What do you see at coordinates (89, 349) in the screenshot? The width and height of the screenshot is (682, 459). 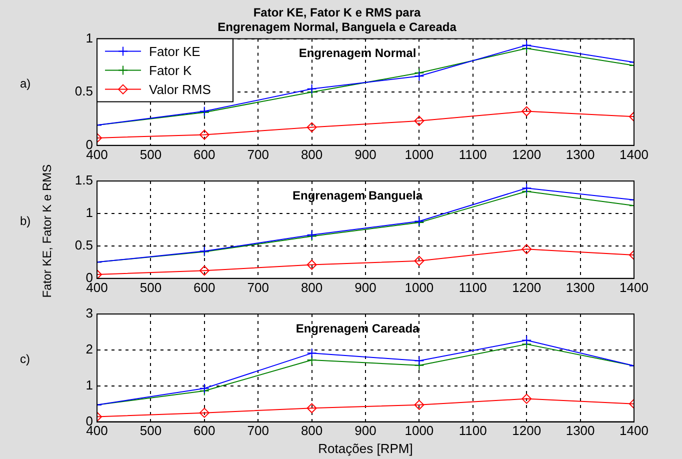 I see `y-tick-label: 2` at bounding box center [89, 349].